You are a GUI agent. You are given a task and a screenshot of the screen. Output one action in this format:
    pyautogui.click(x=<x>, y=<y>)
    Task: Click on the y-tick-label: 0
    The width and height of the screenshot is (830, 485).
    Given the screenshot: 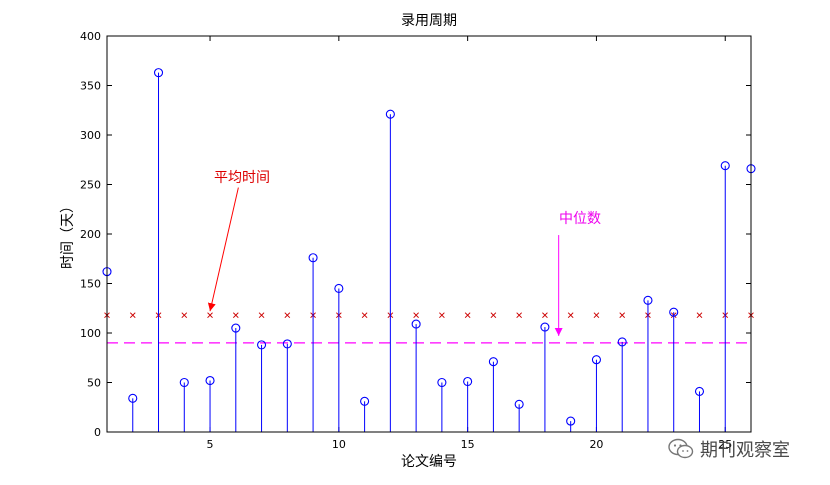 What is the action you would take?
    pyautogui.click(x=97, y=432)
    